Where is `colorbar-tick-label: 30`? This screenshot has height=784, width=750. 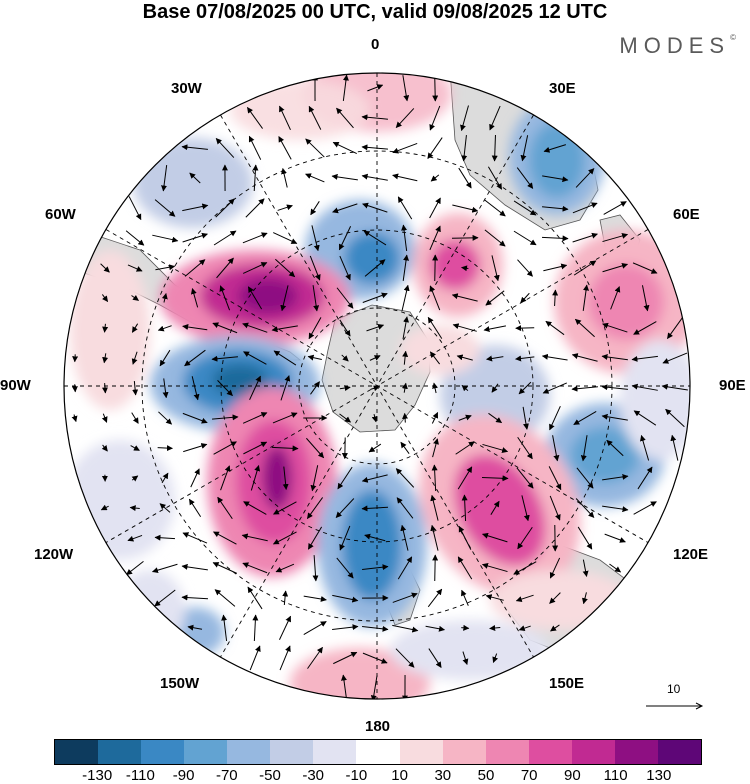 colorbar-tick-label: 30 is located at coordinates (442, 775).